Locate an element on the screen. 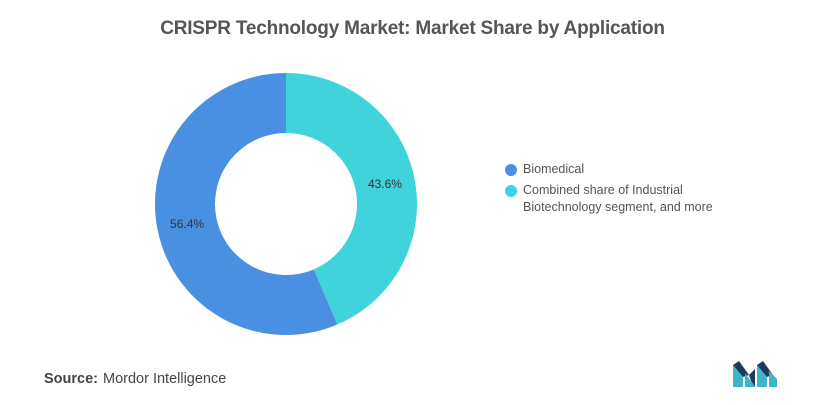  legend-label-biomedical: Biomedical is located at coordinates (554, 169).